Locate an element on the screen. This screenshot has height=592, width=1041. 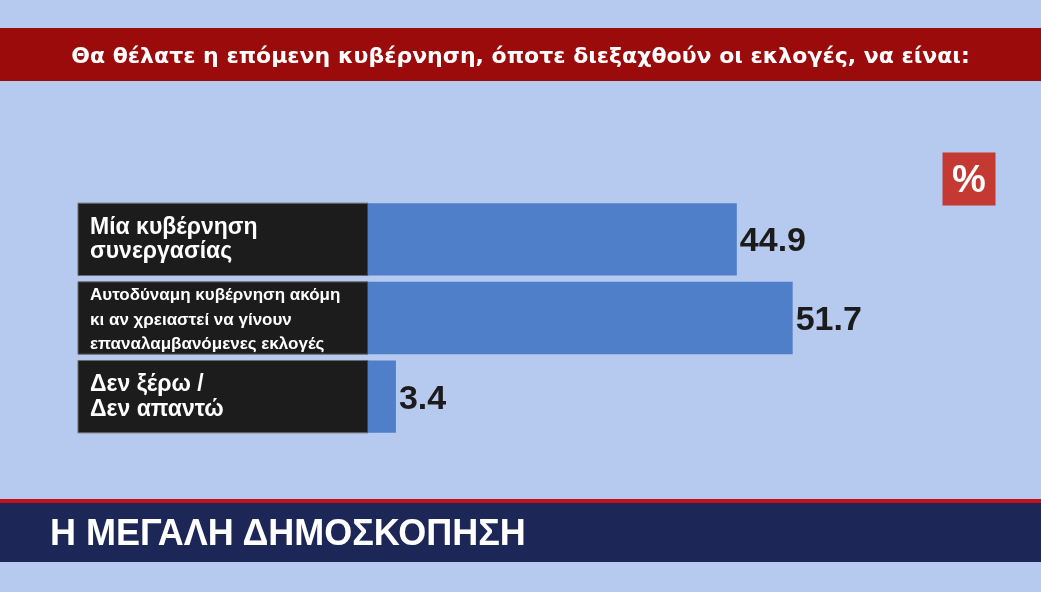
data-label: 44.9 is located at coordinates (772, 239).